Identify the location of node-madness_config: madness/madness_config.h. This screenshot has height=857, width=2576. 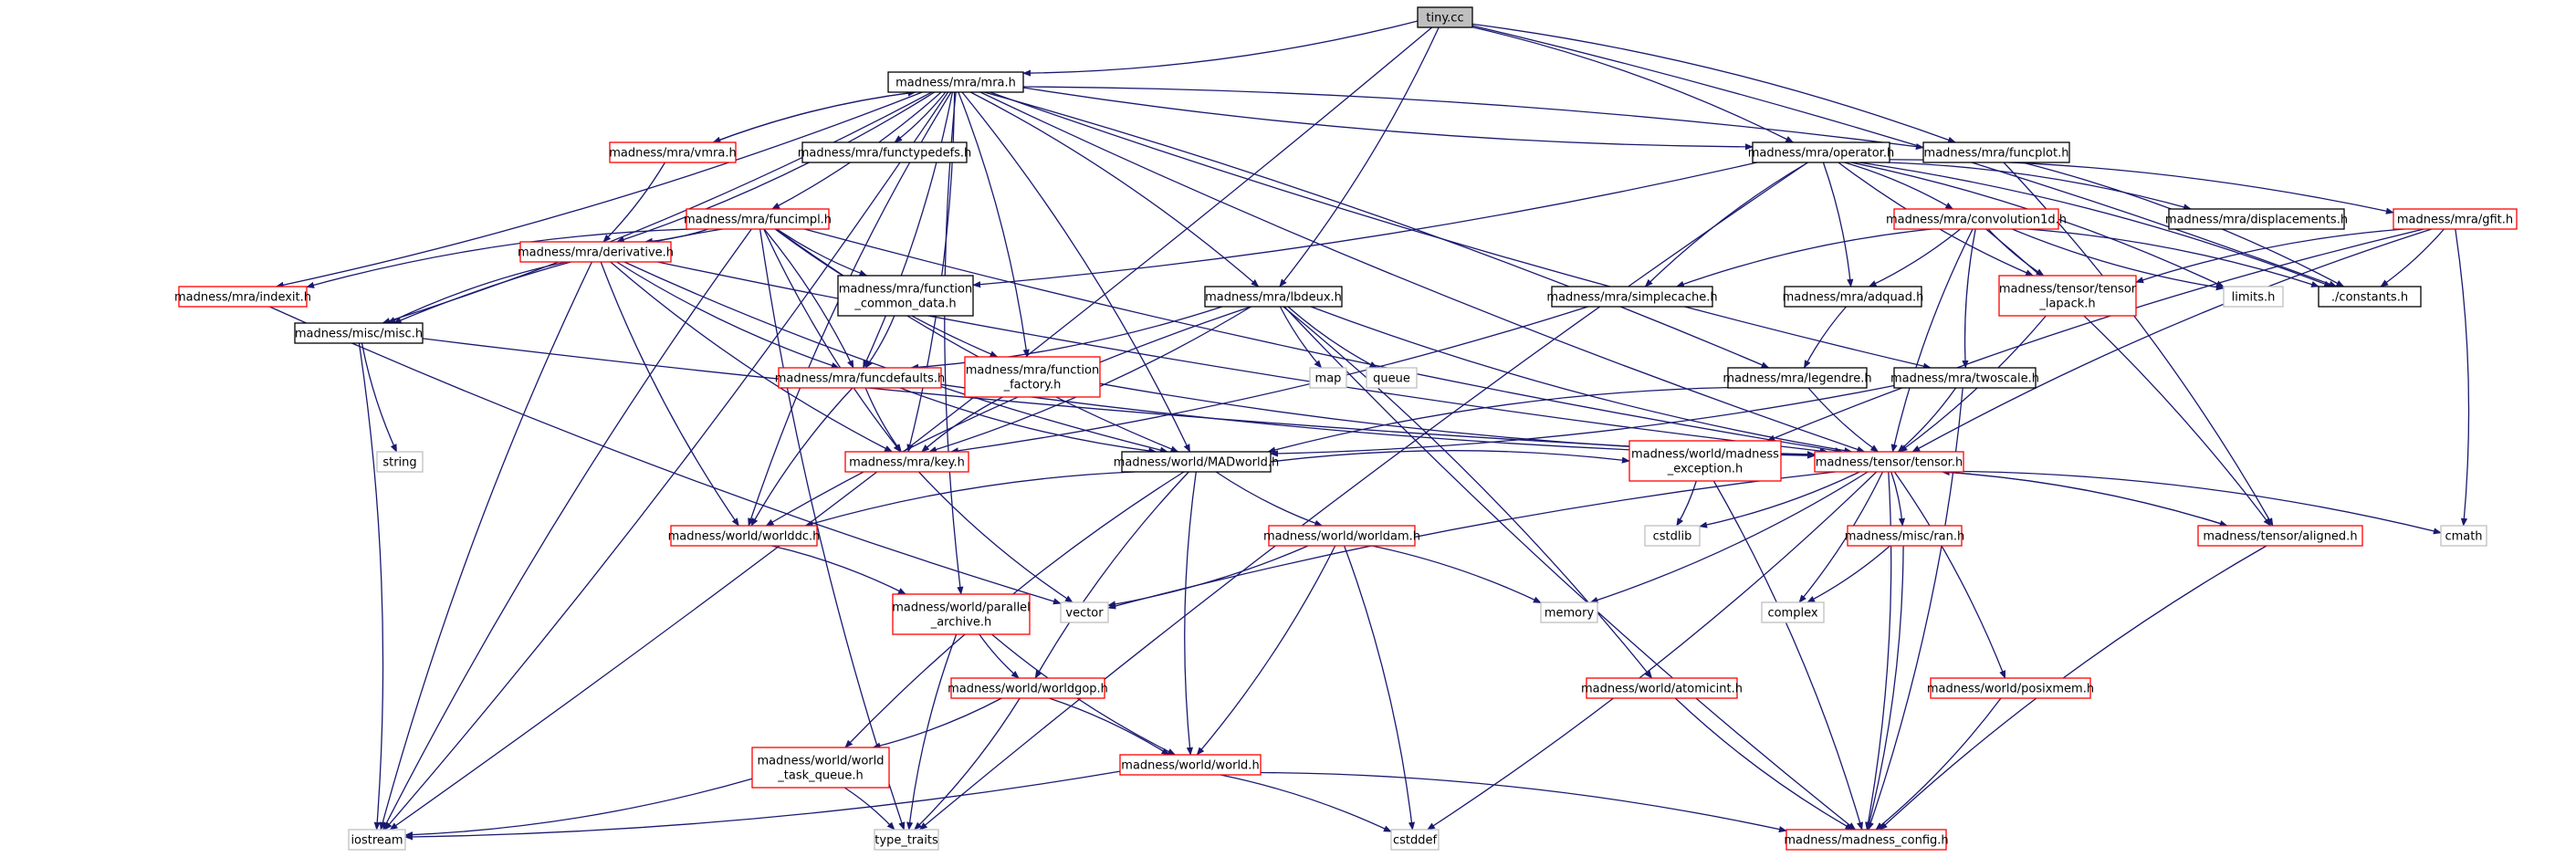
(1867, 840).